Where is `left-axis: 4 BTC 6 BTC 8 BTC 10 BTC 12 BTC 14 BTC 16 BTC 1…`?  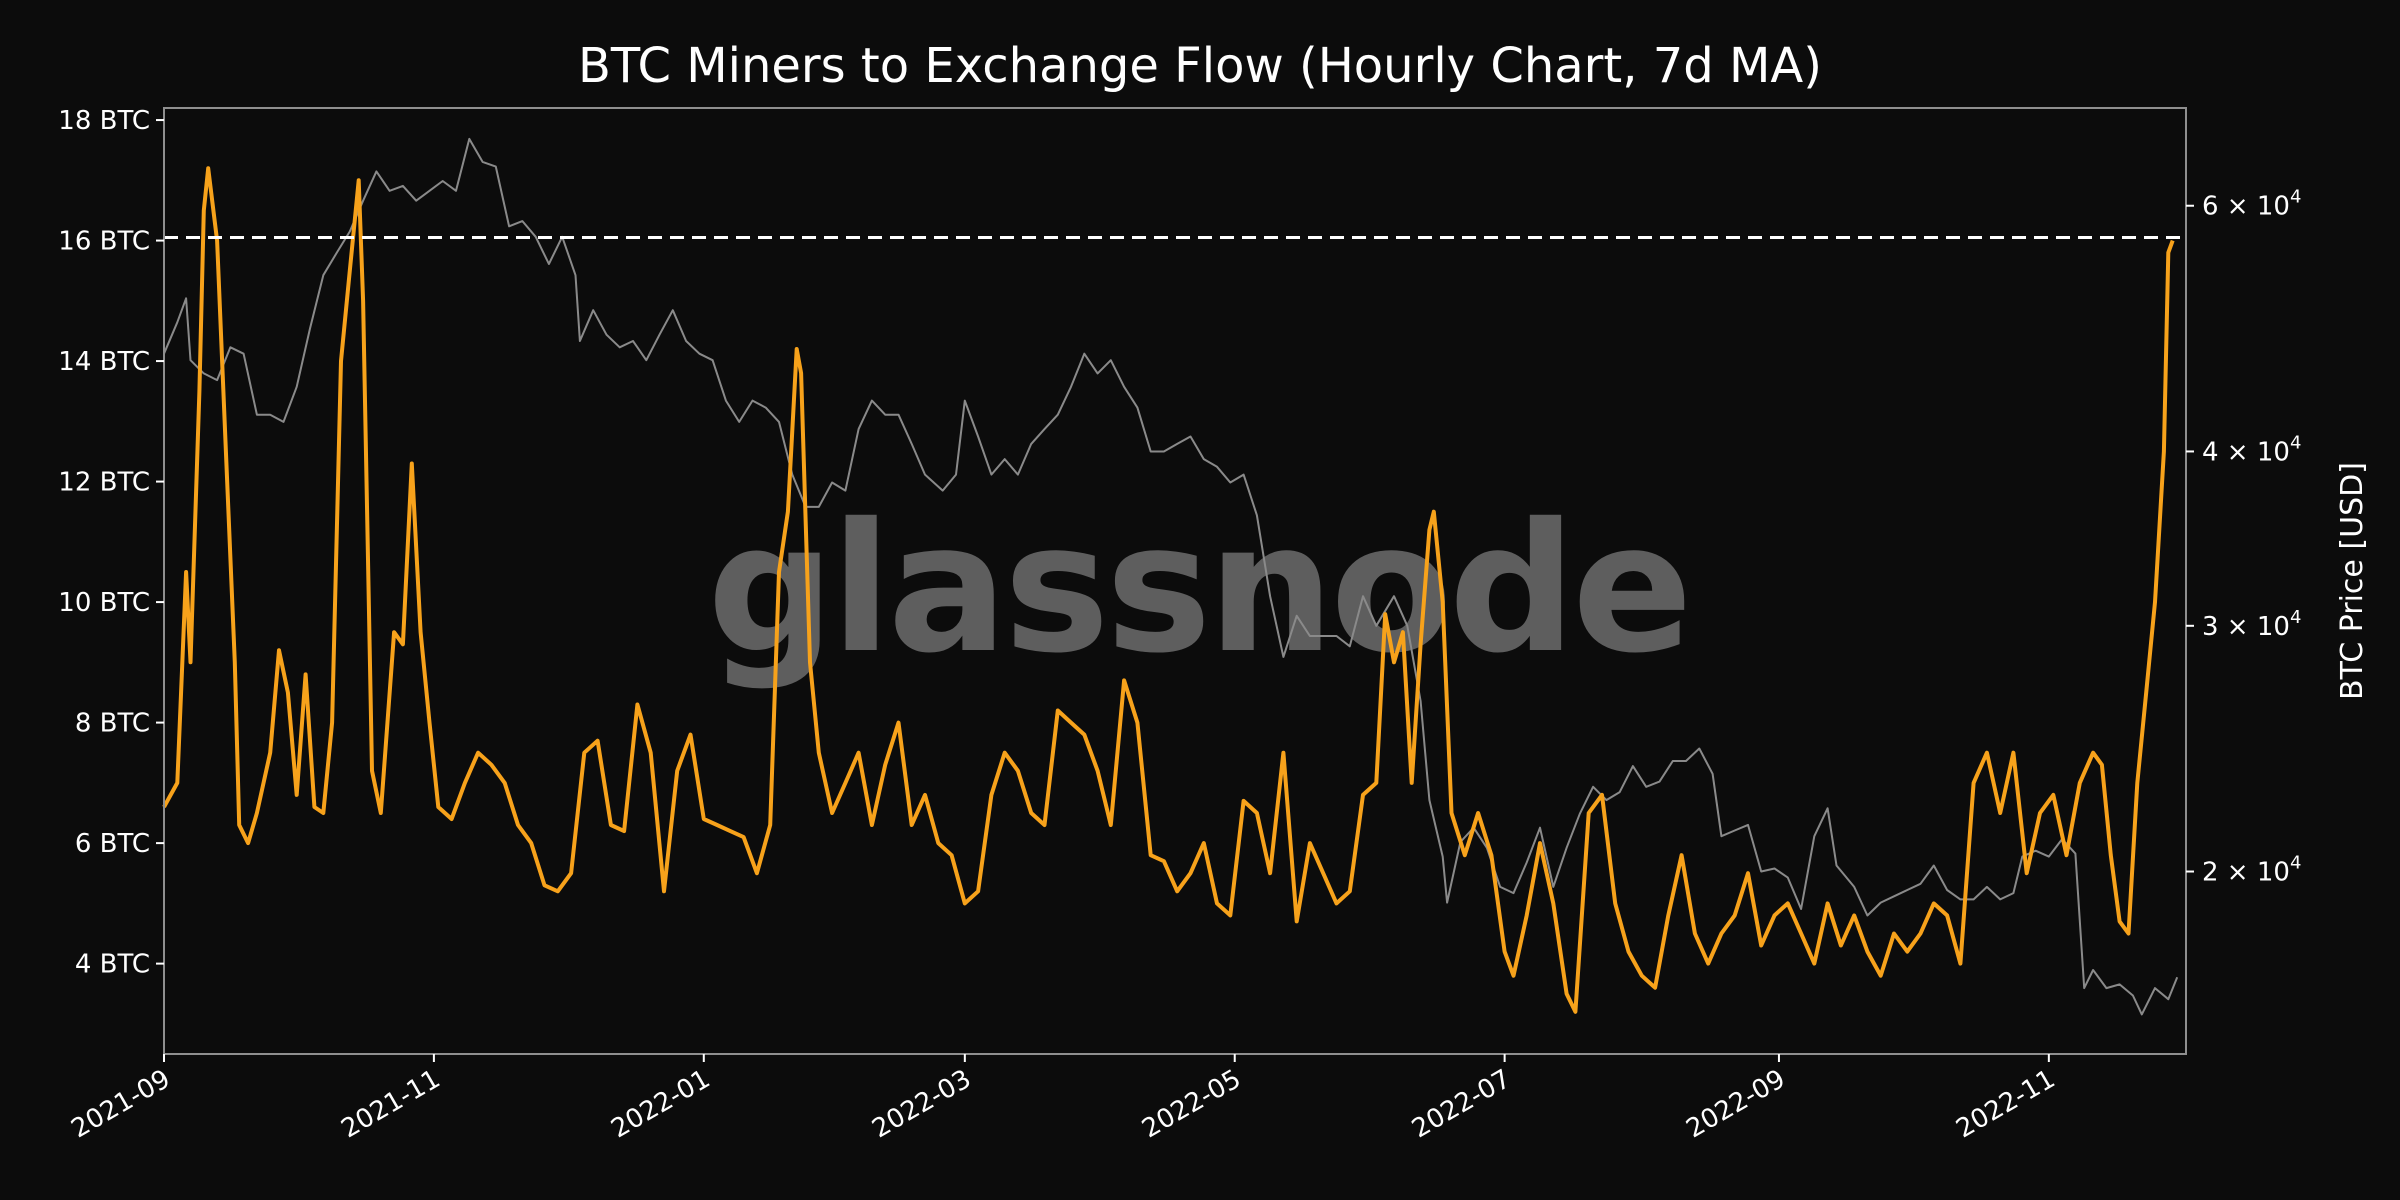 left-axis: 4 BTC 6 BTC 8 BTC 10 BTC 12 BTC 14 BTC 16 BTC 1… is located at coordinates (111, 543).